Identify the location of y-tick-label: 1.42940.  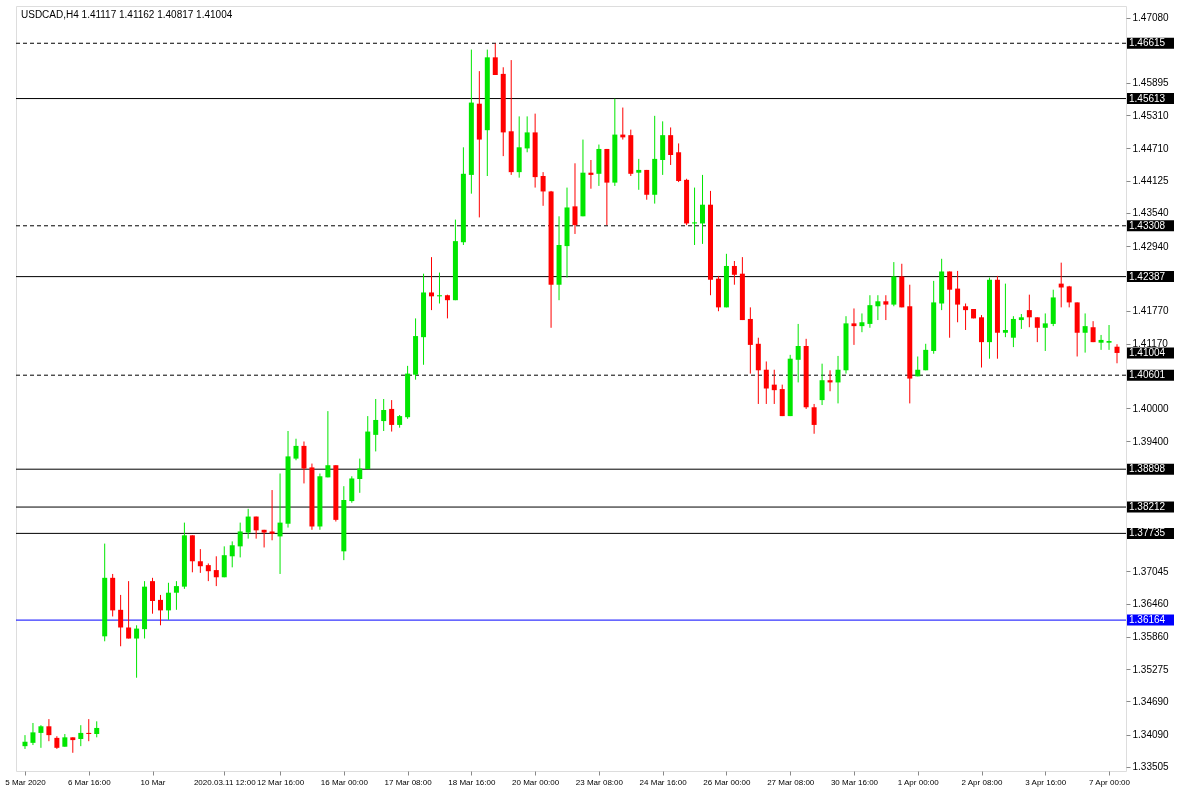
(1151, 246).